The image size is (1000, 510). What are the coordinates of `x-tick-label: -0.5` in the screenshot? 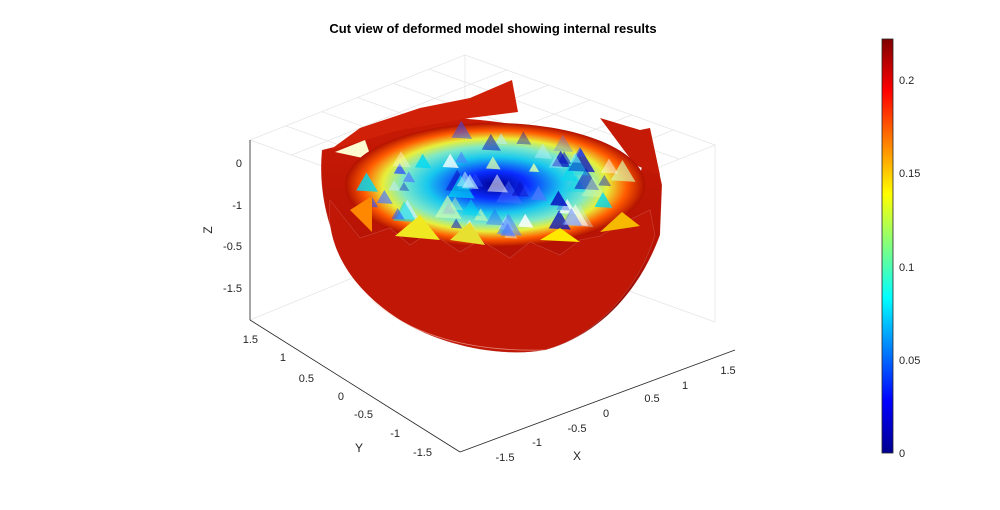 It's located at (577, 429).